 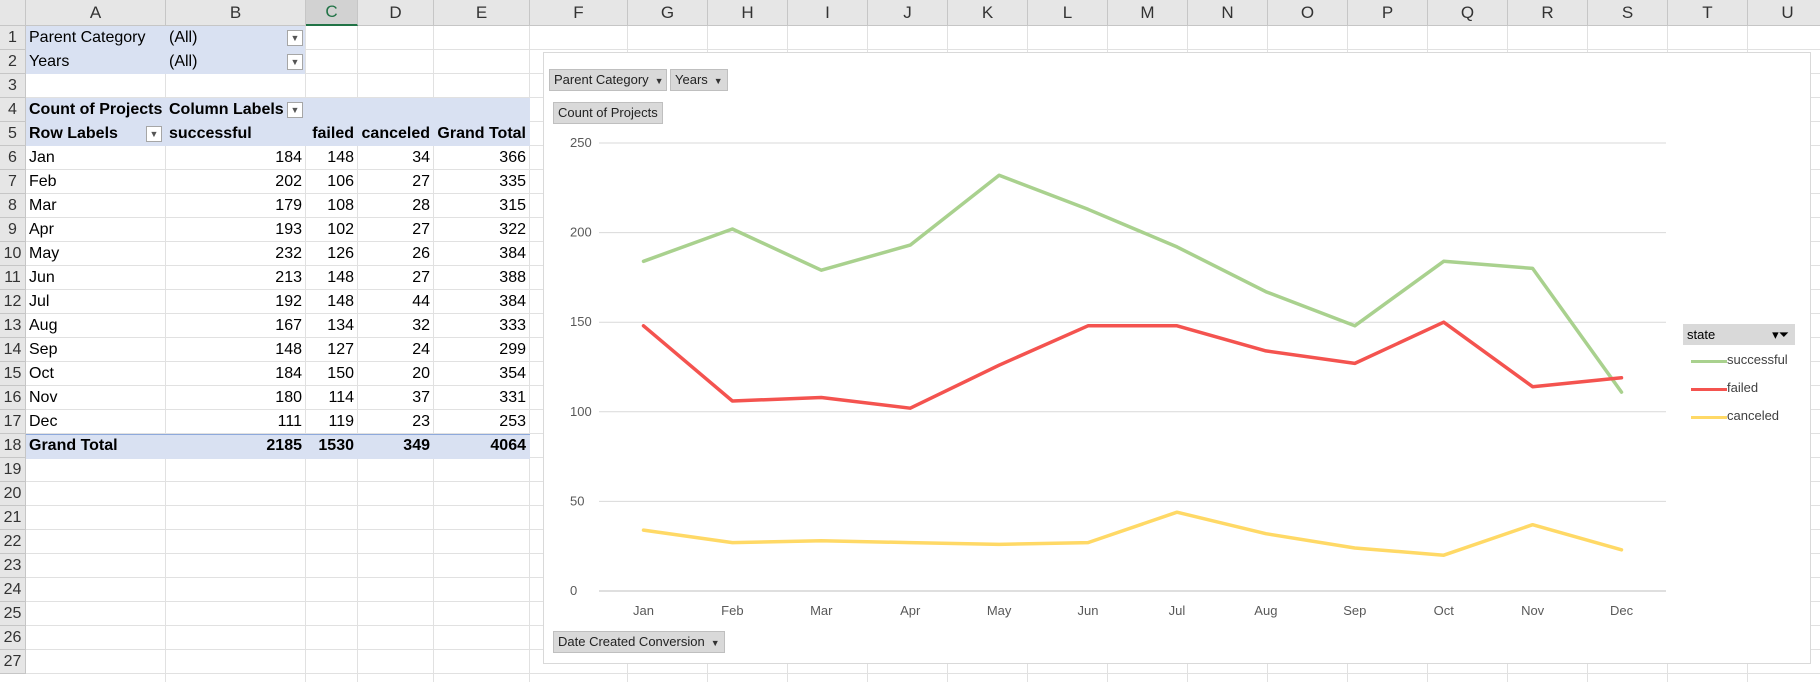 I want to click on chart-filter-years: Years ▼, so click(x=699, y=80).